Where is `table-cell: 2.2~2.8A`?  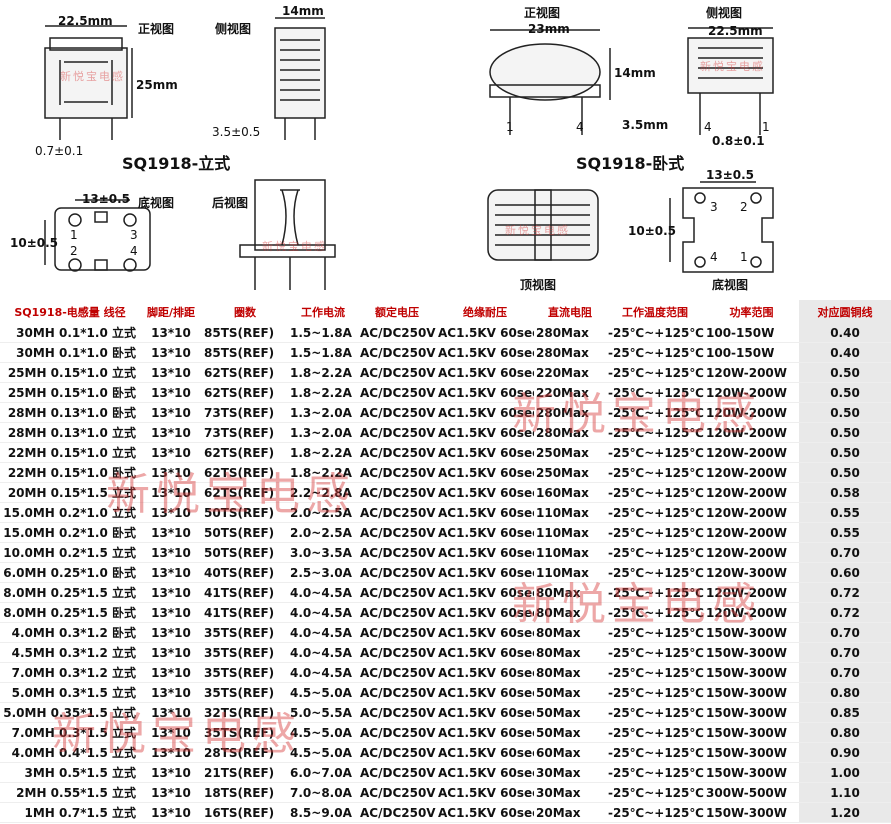
table-cell: 2.2~2.8A is located at coordinates (323, 492).